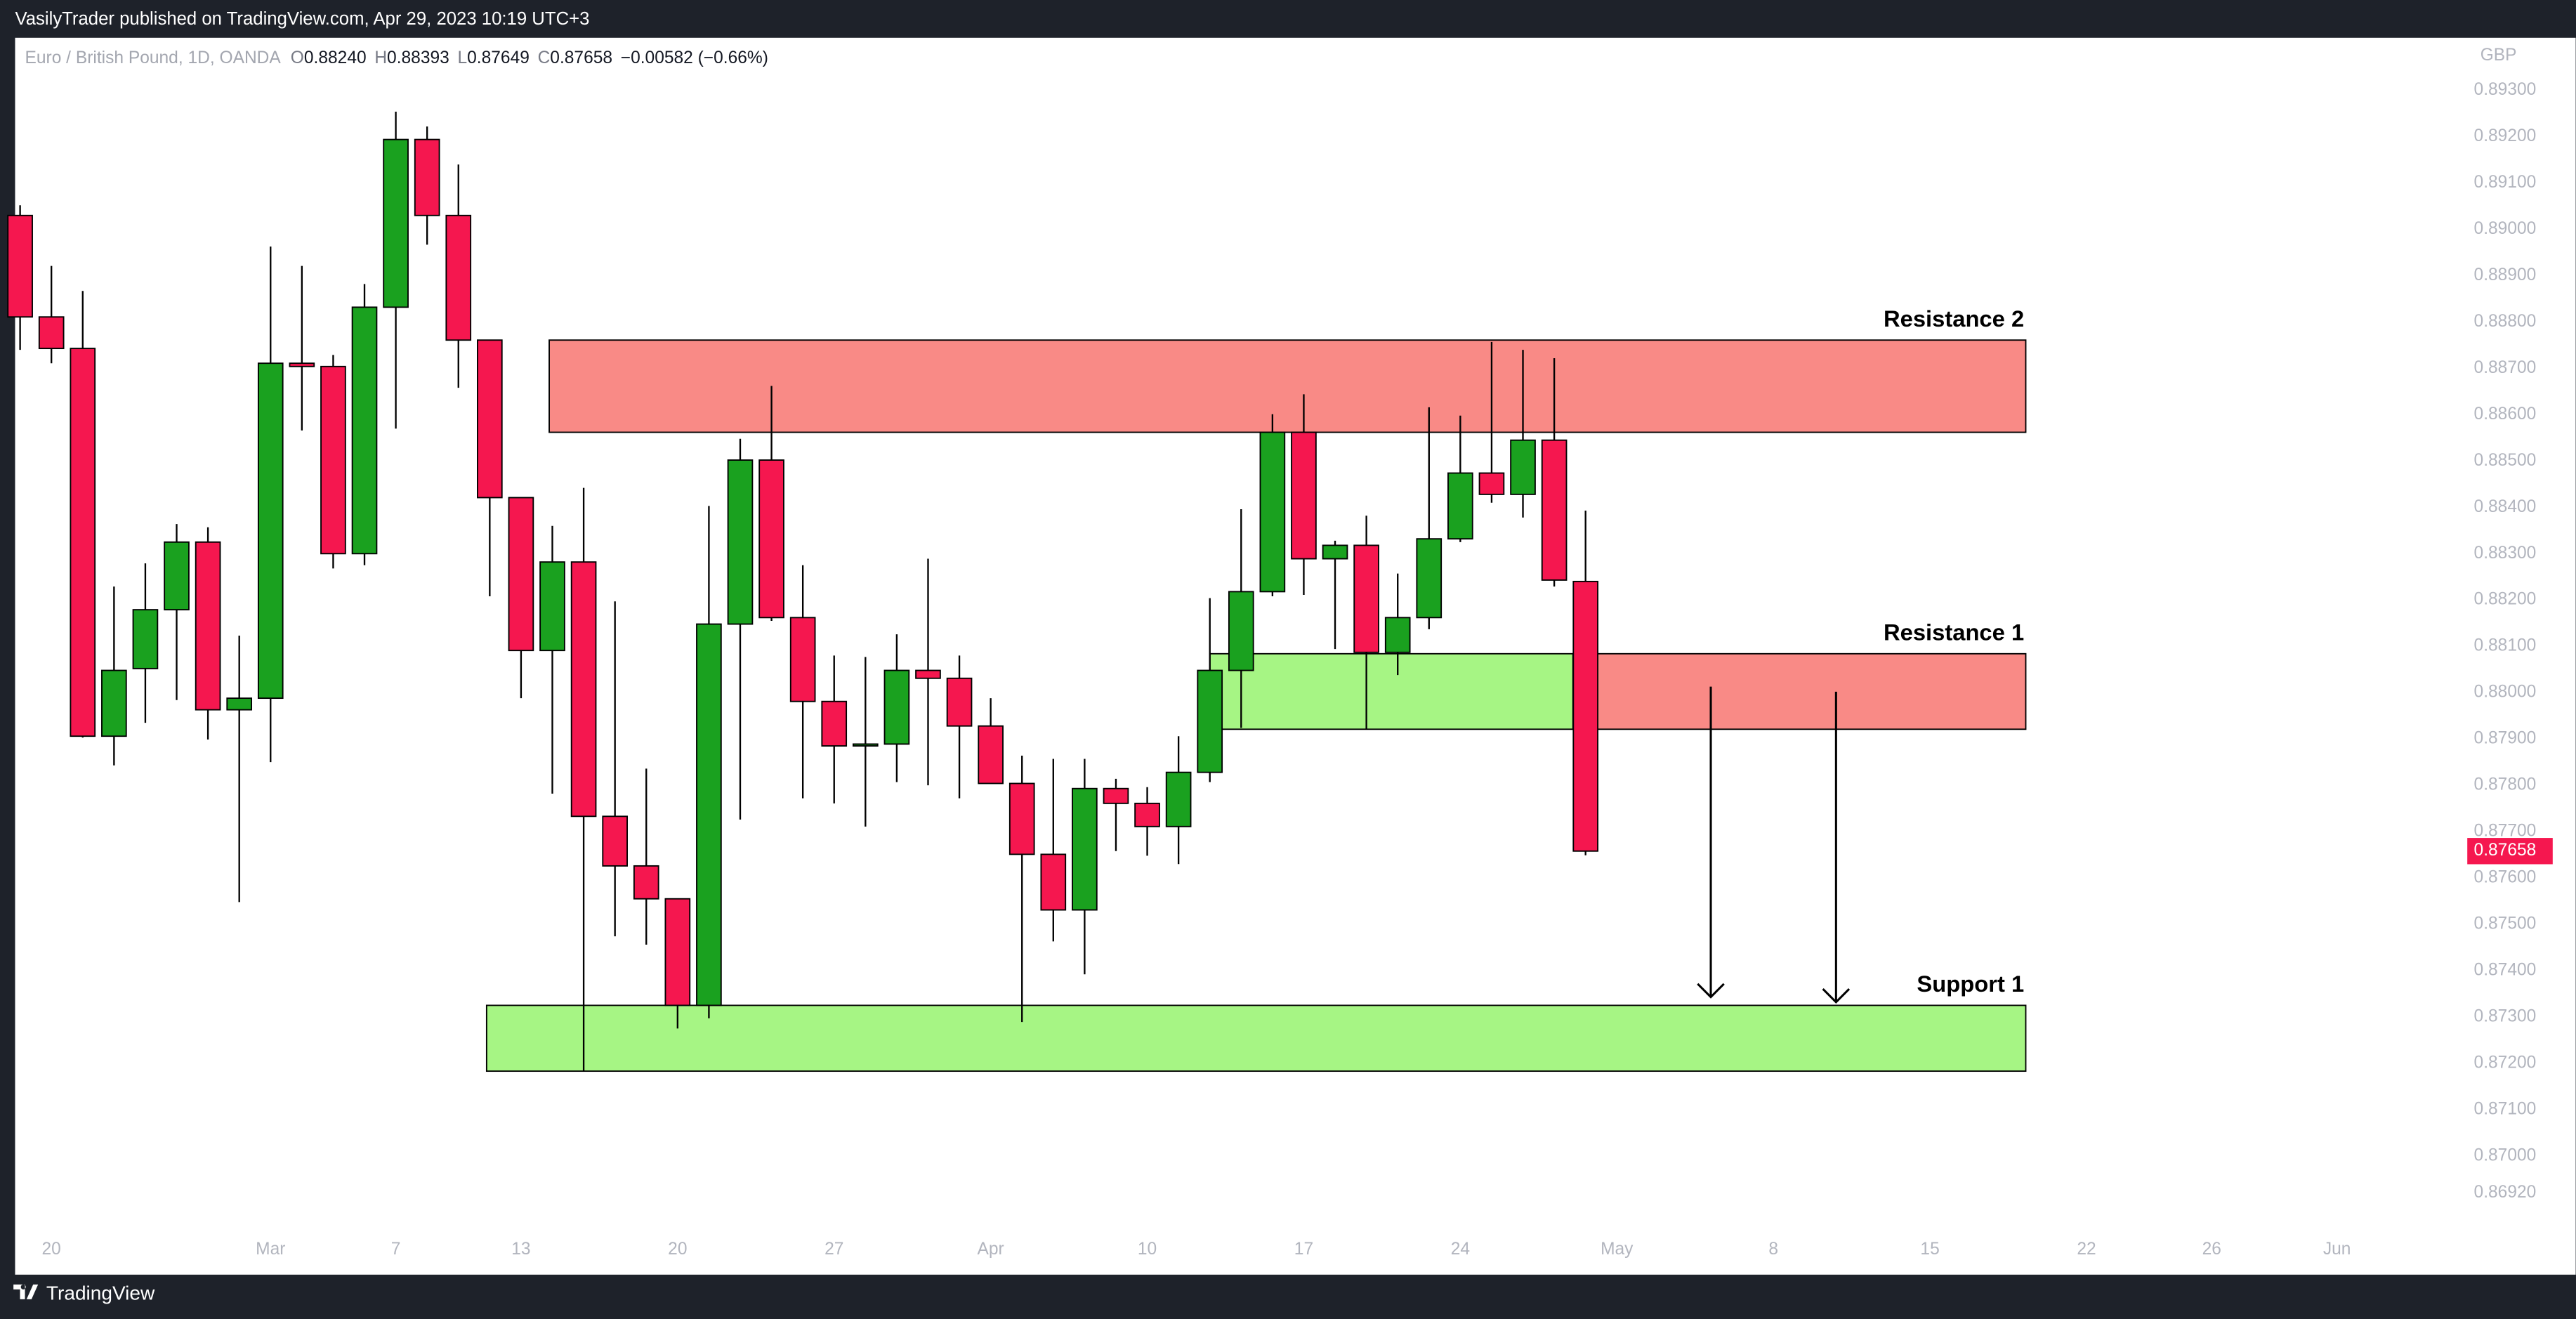 The image size is (2576, 1319). I want to click on y-tick-label: 0.87600, so click(2505, 877).